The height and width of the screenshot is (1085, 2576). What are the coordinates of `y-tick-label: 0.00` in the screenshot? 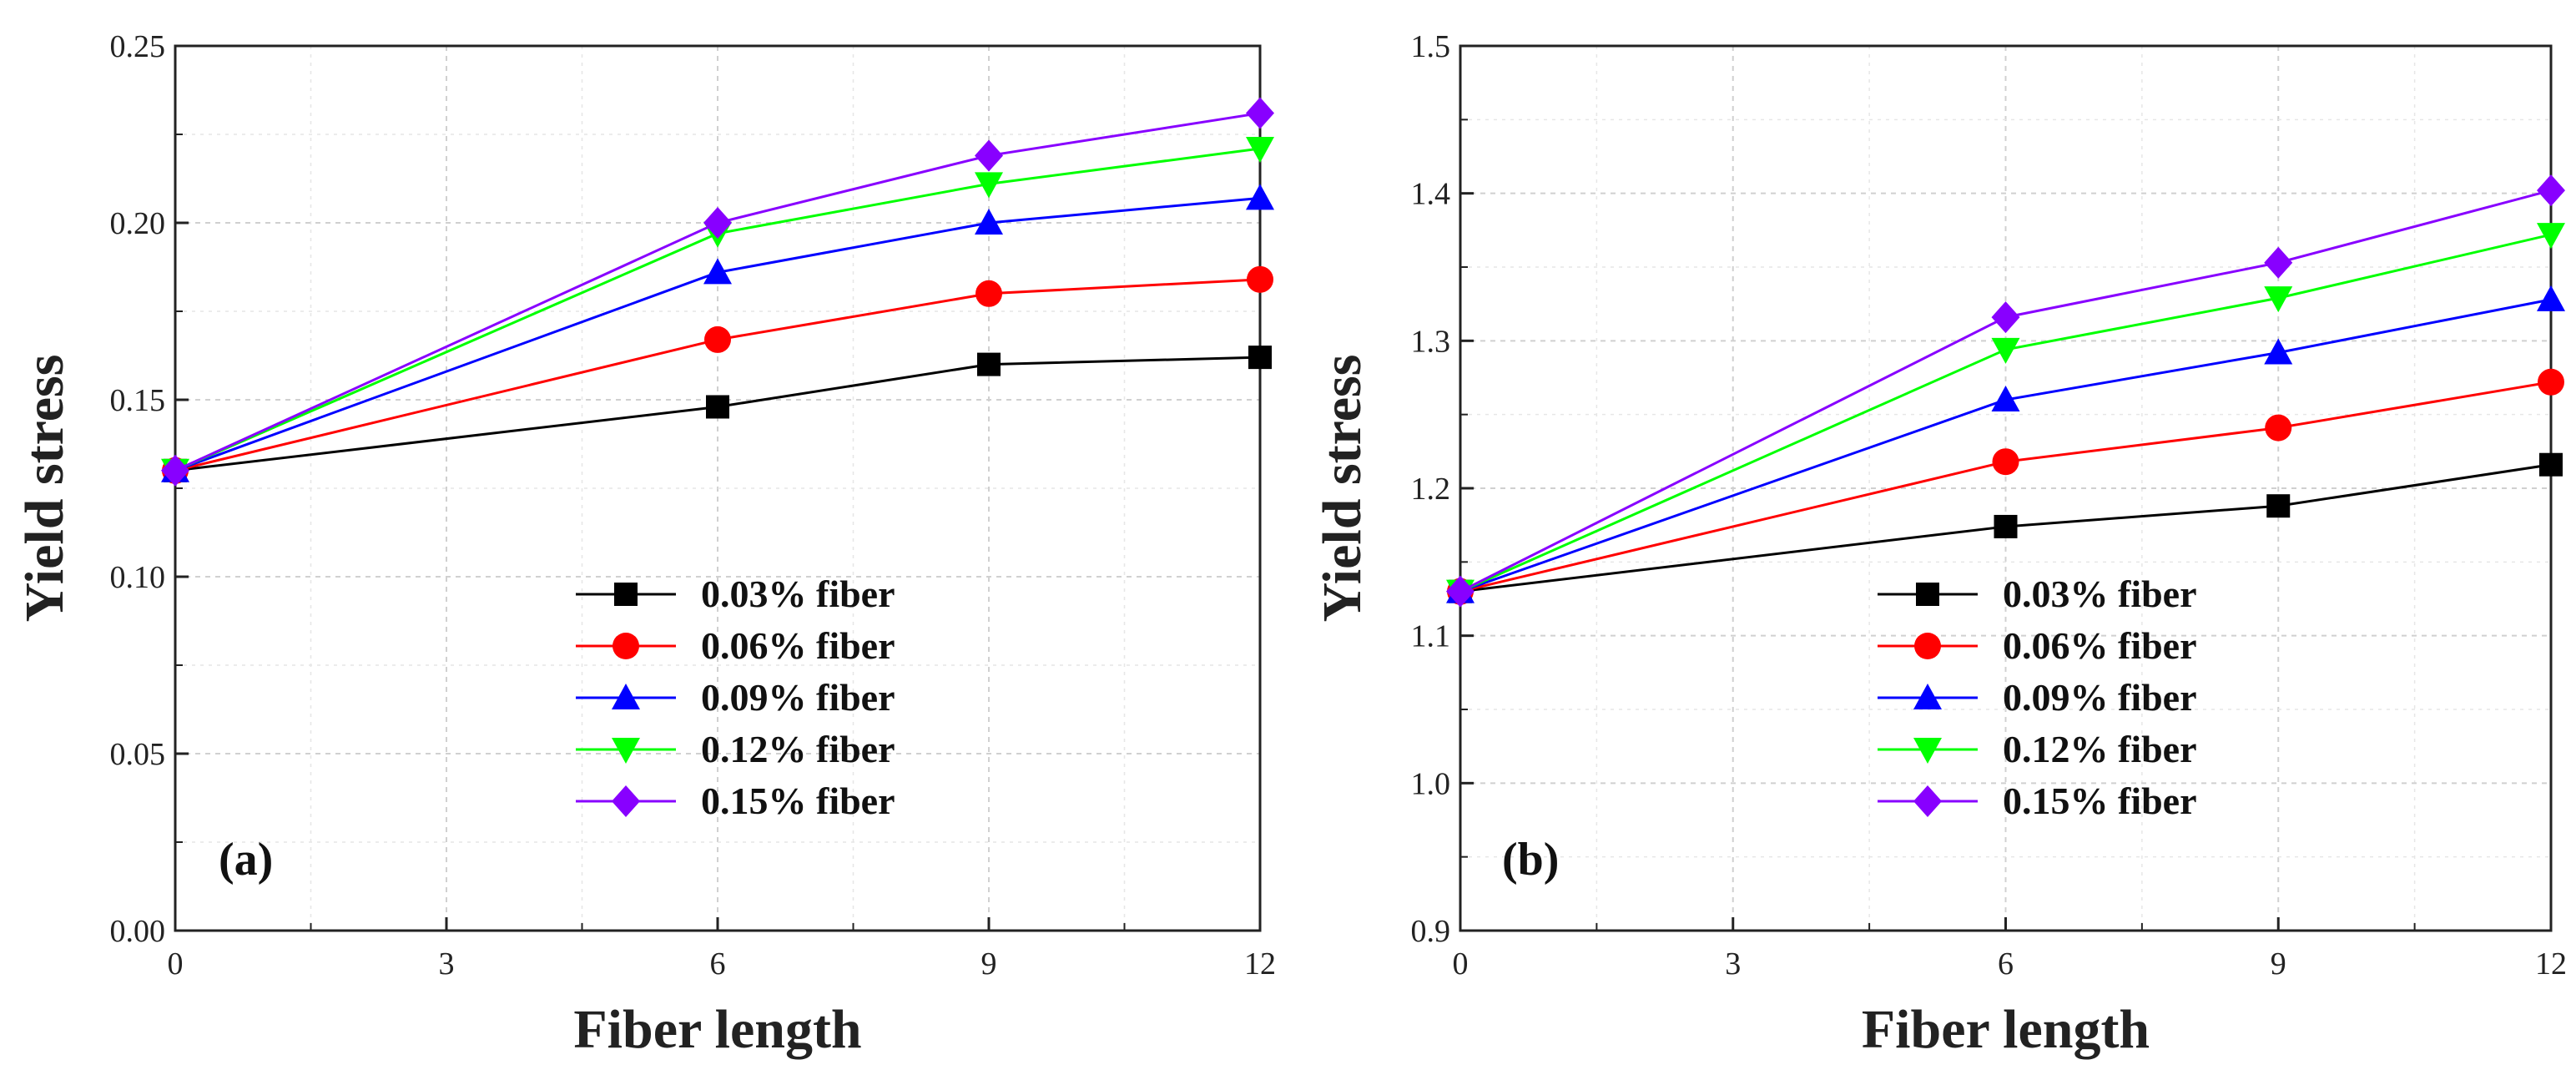 It's located at (138, 931).